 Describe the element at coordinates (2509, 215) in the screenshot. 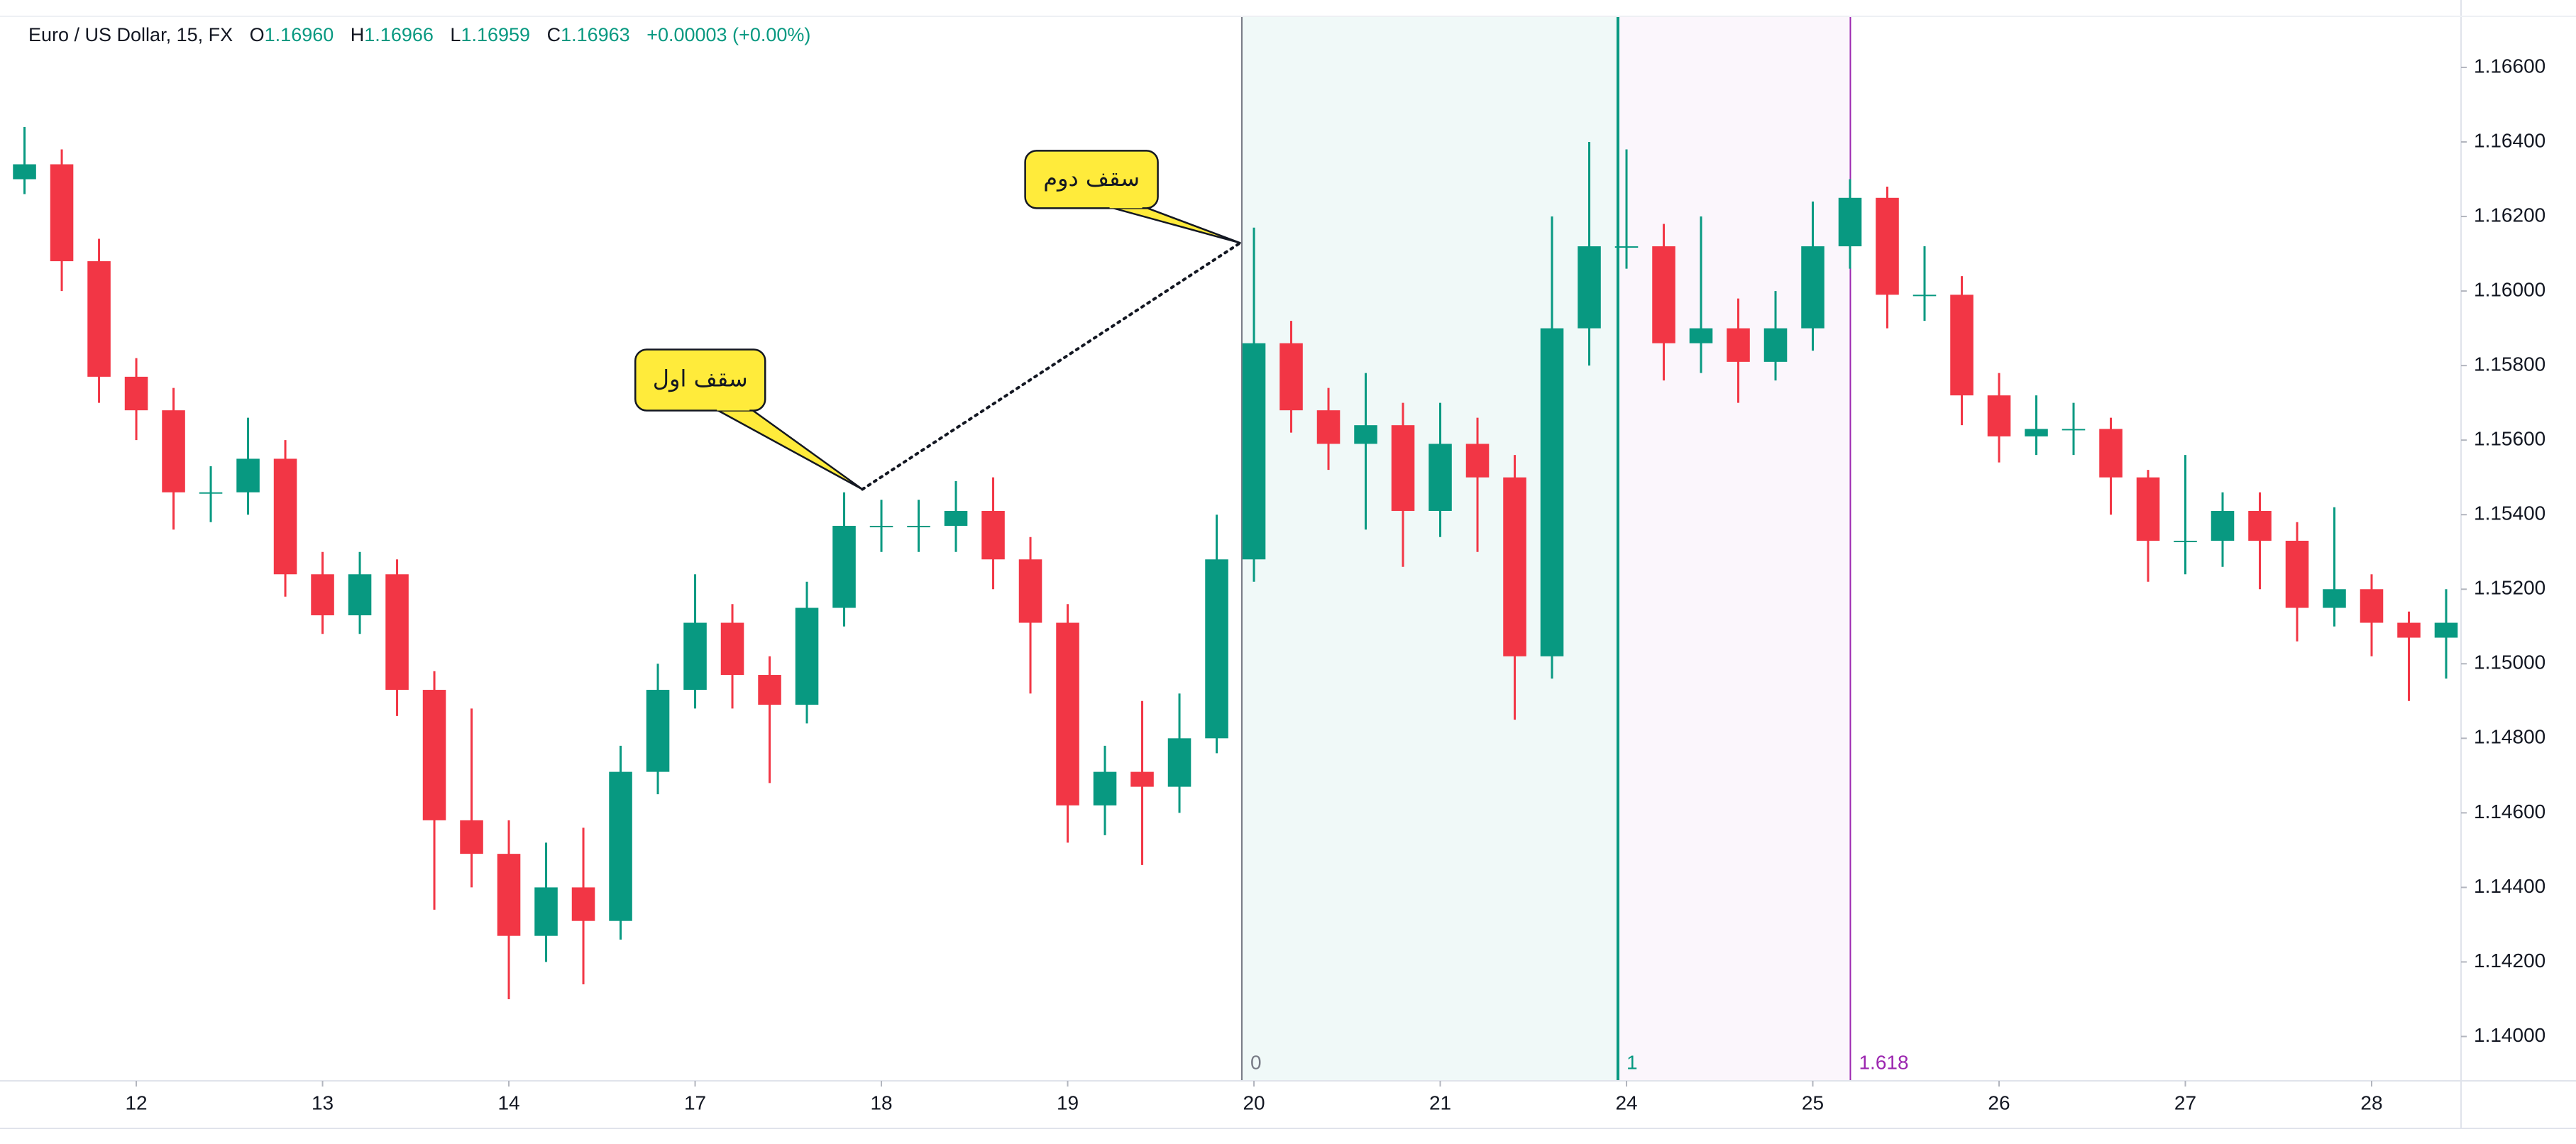

I see `y-tick-label: 1.16200` at that location.